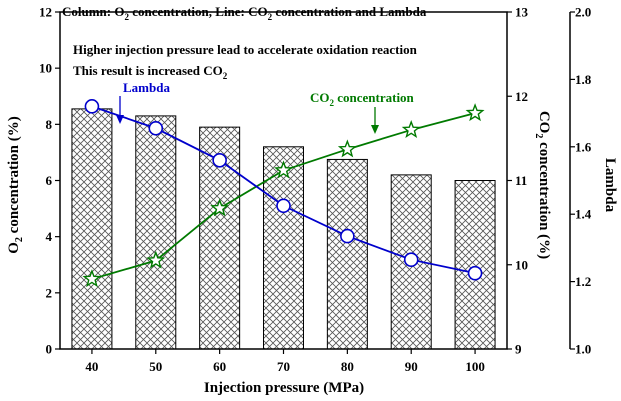 The height and width of the screenshot is (401, 621). Describe the element at coordinates (146, 87) in the screenshot. I see `lambda-series-label: Lambda` at that location.